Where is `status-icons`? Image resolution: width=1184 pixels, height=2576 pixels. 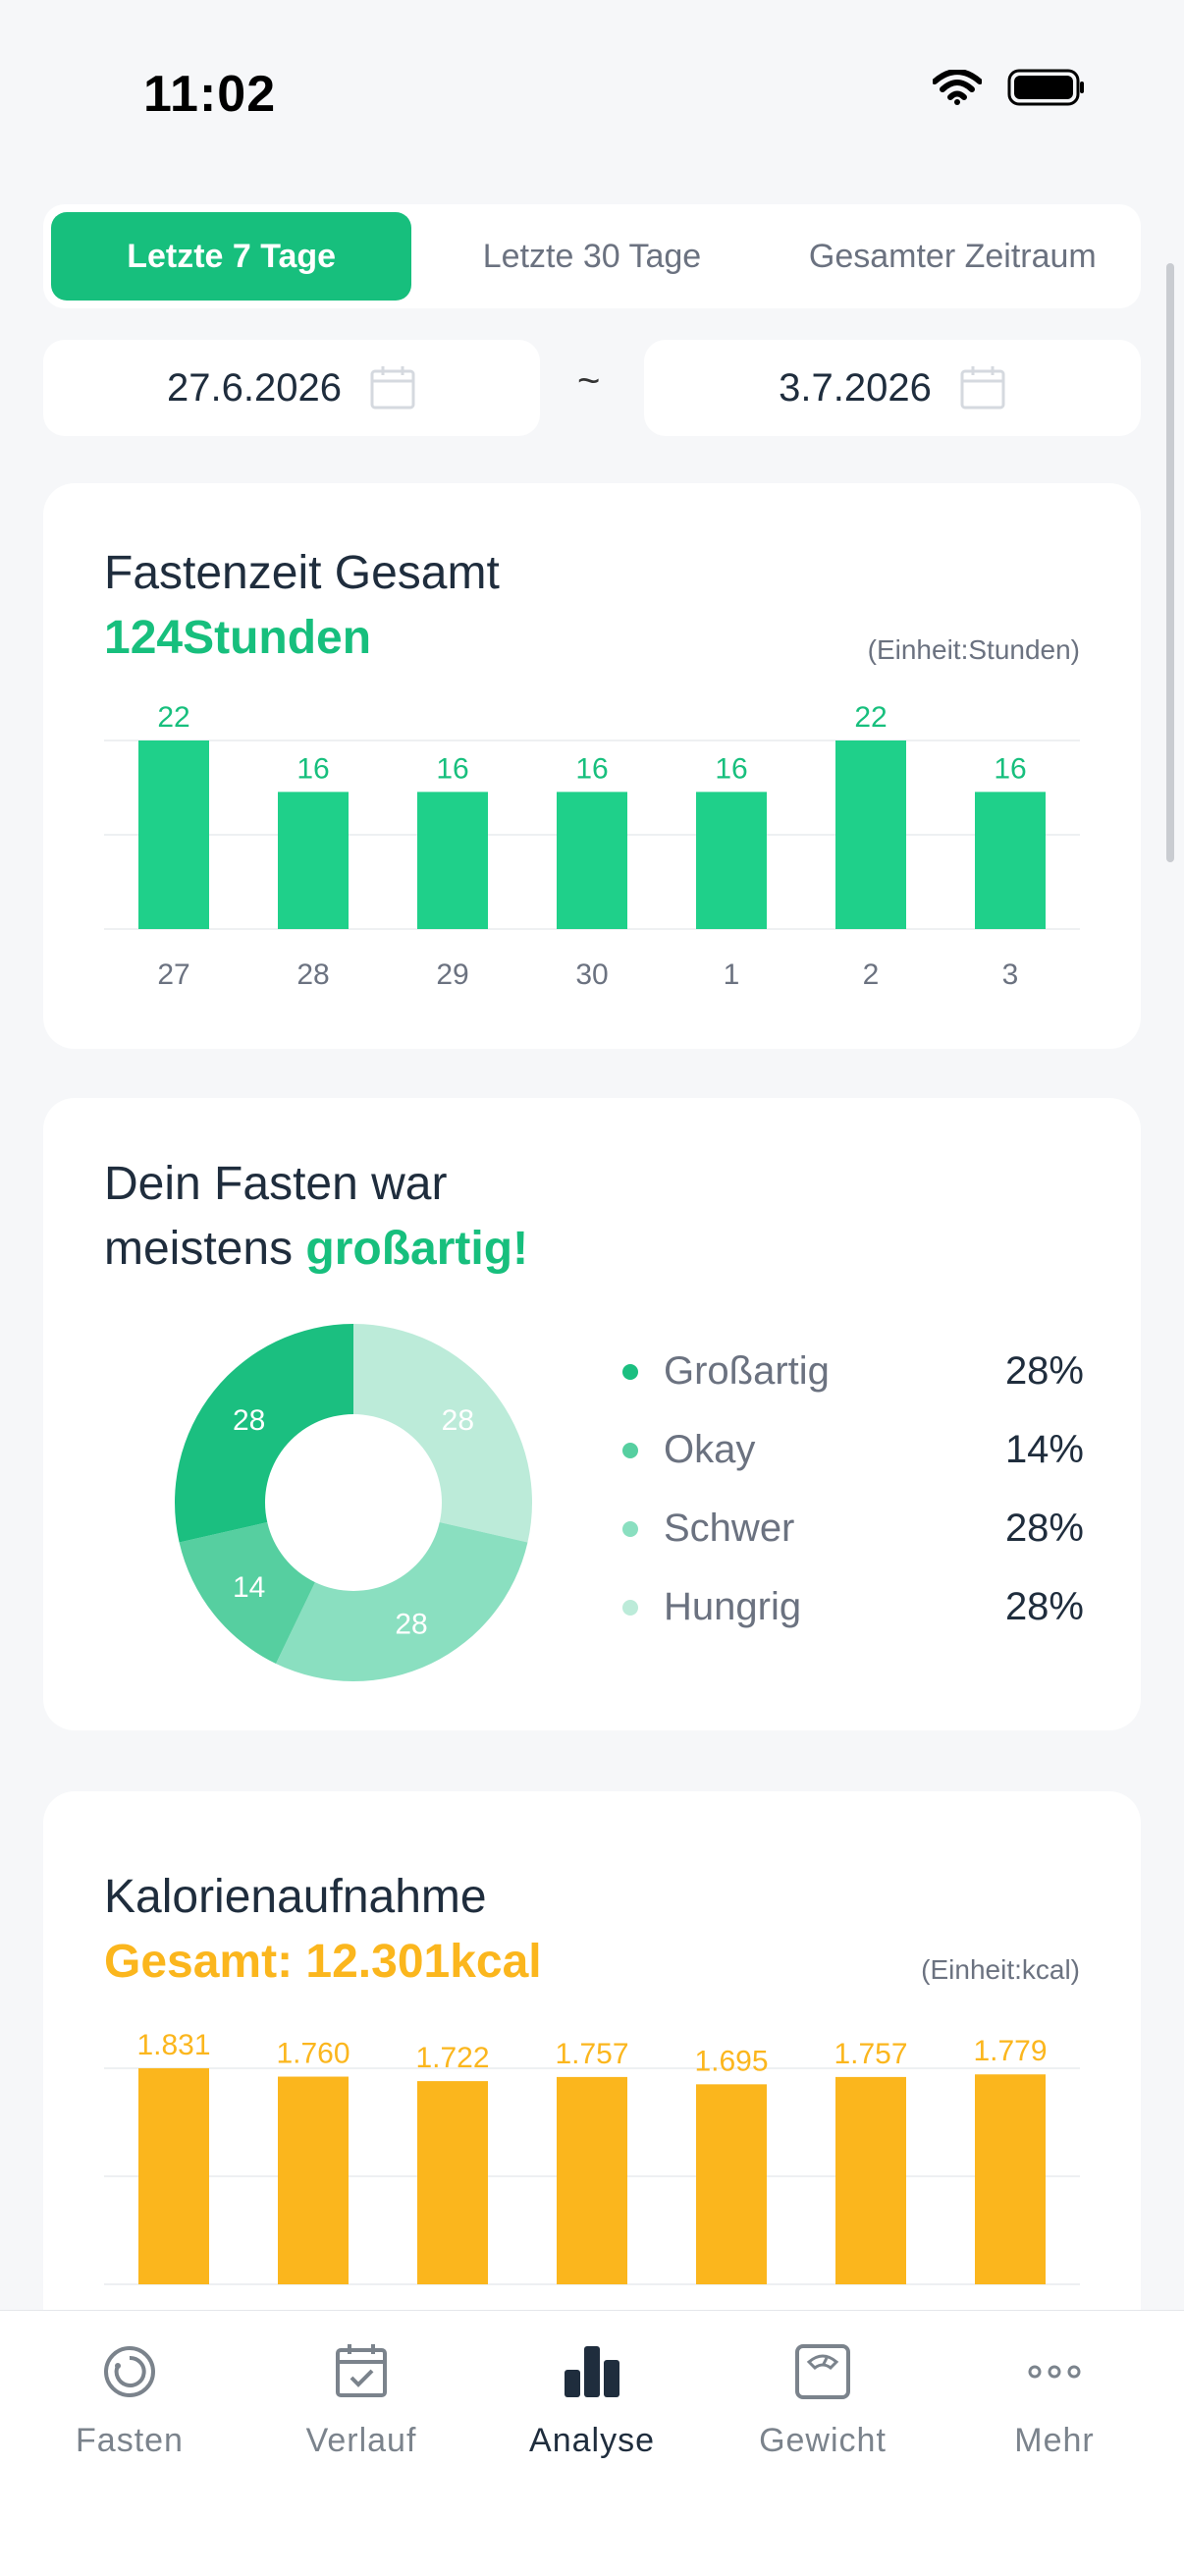 status-icons is located at coordinates (1010, 88).